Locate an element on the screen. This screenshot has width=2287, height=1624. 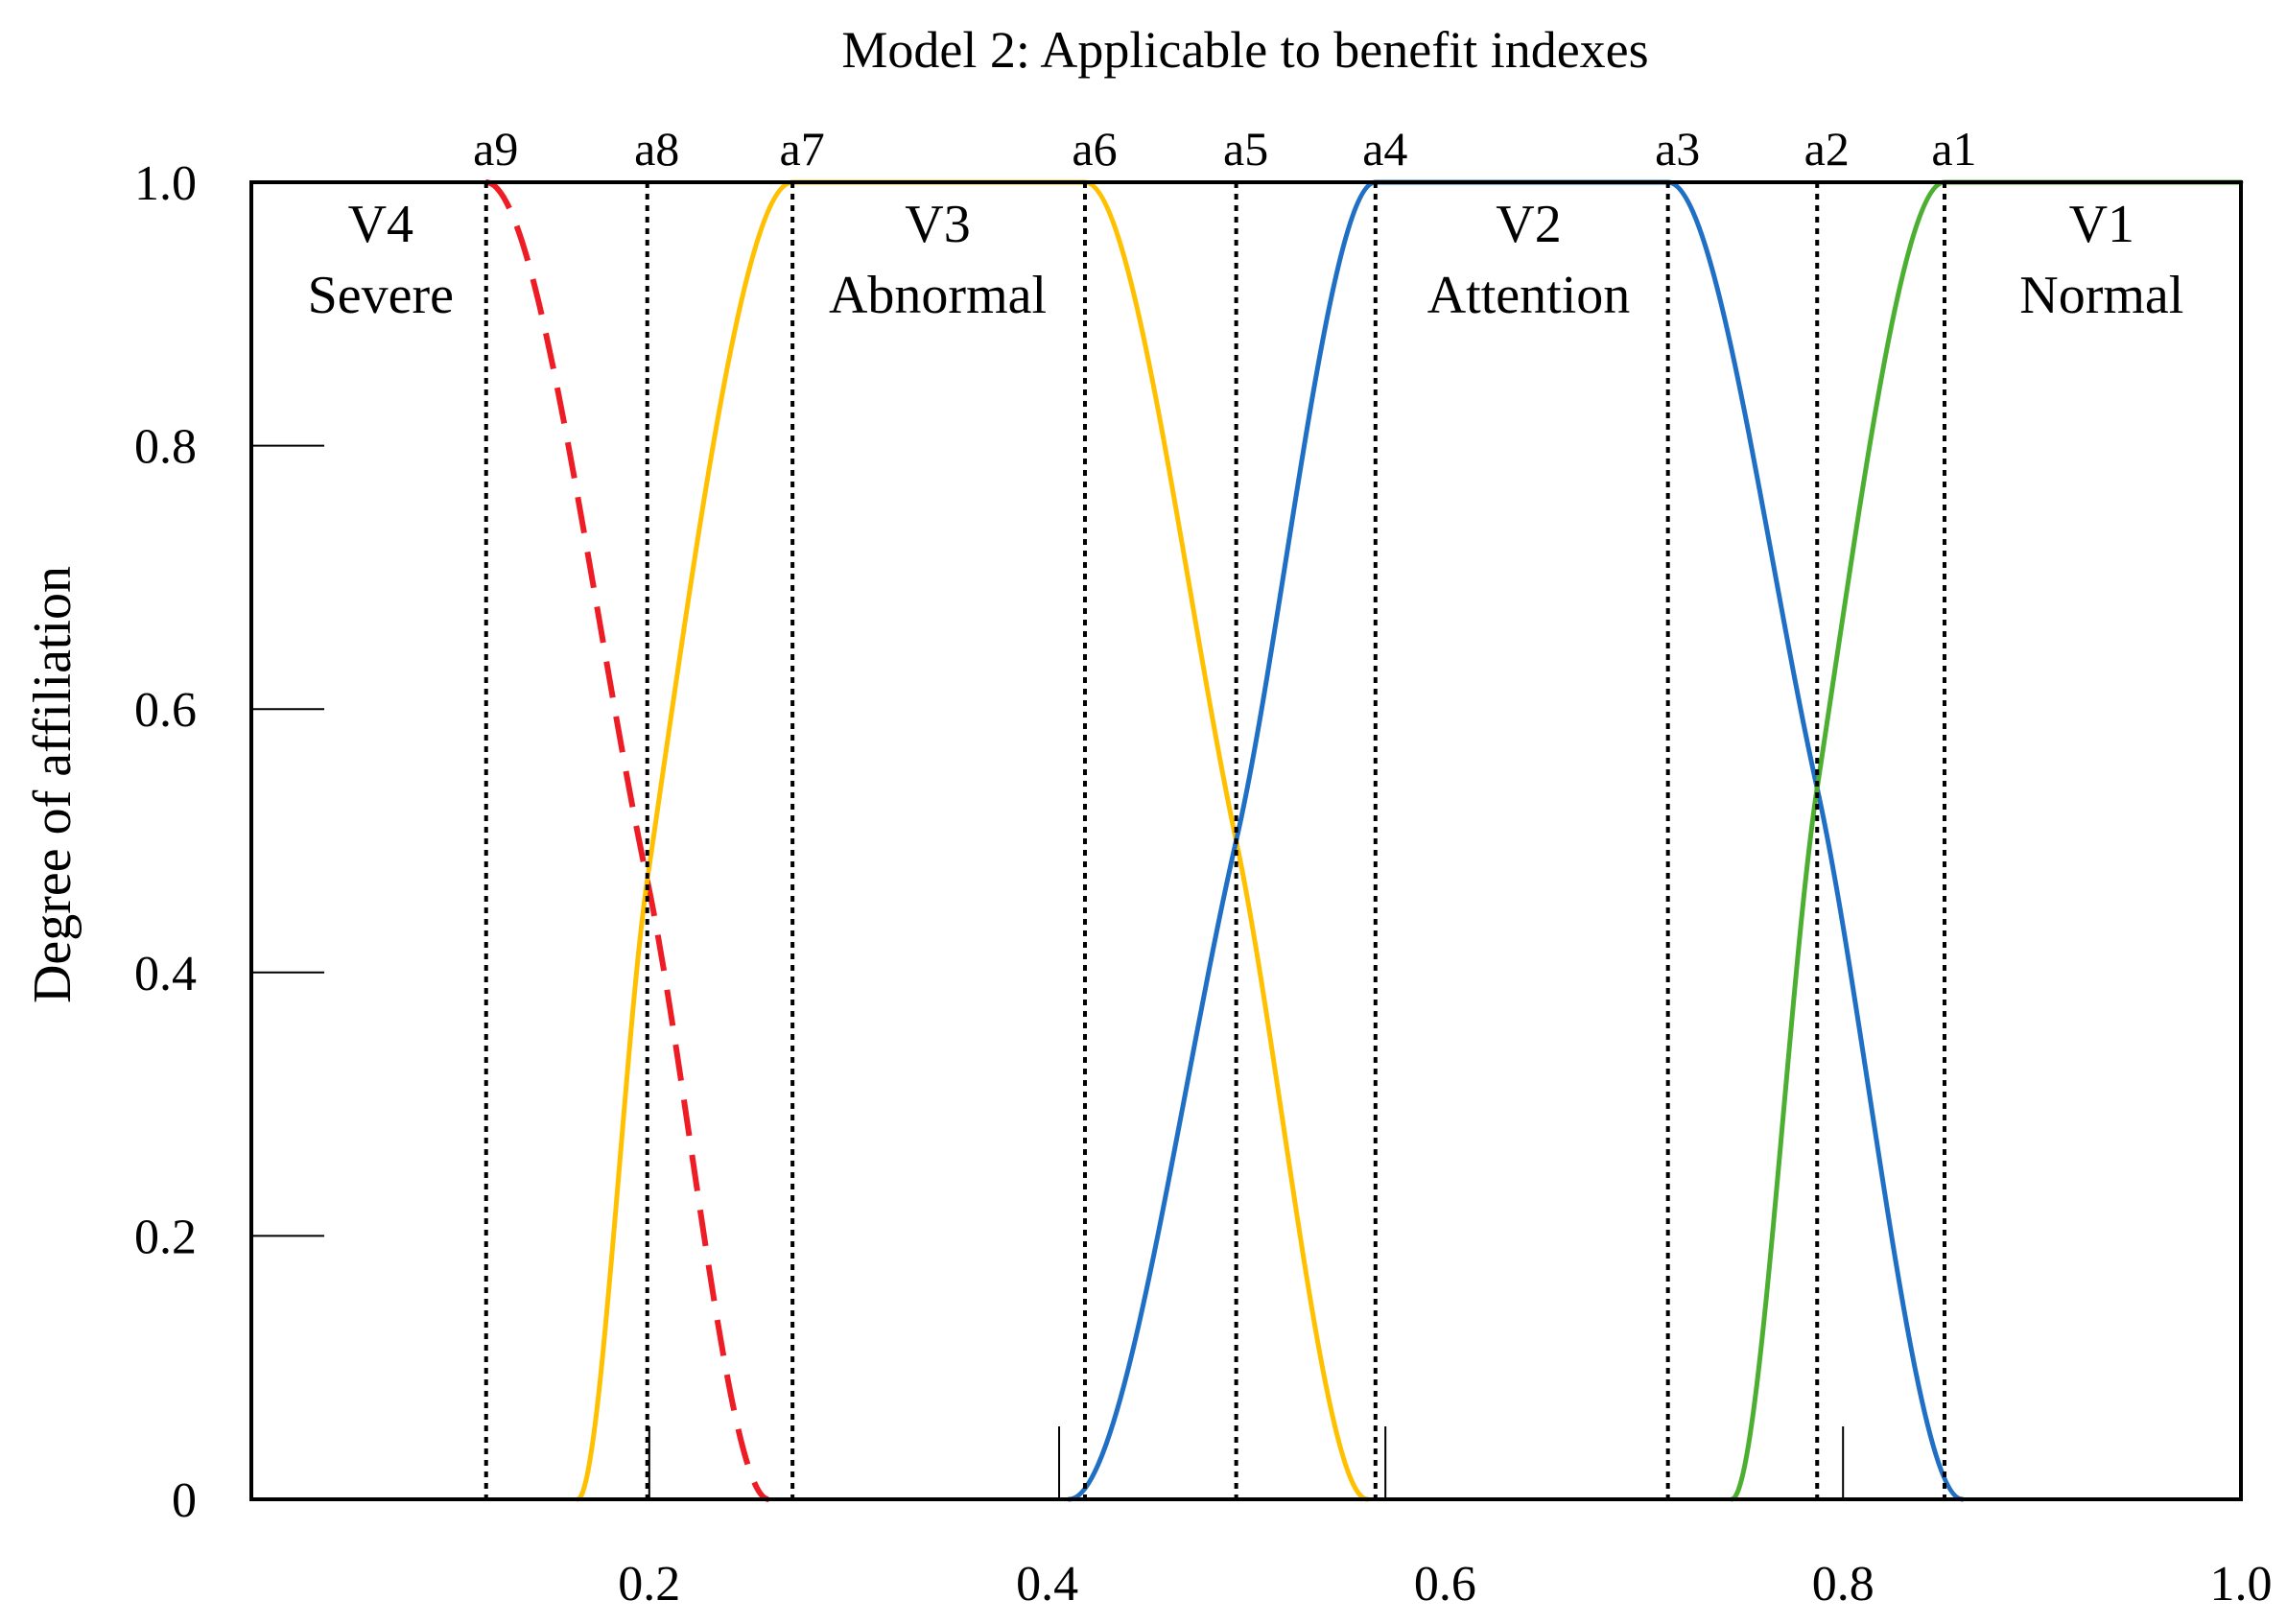
y-tick-label: 1.0 is located at coordinates (165, 183).